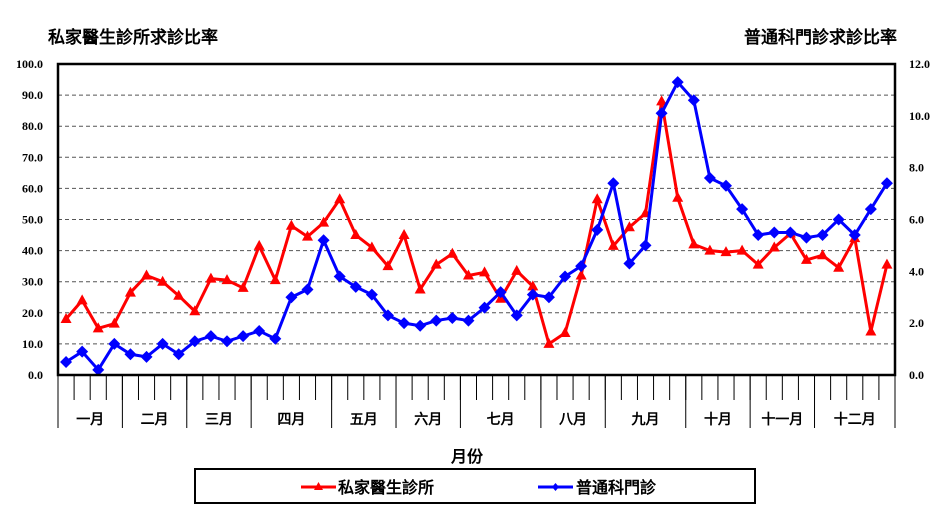  Describe the element at coordinates (386, 487) in the screenshot. I see `legend-label-private-clinic: 私家醫生診所` at that location.